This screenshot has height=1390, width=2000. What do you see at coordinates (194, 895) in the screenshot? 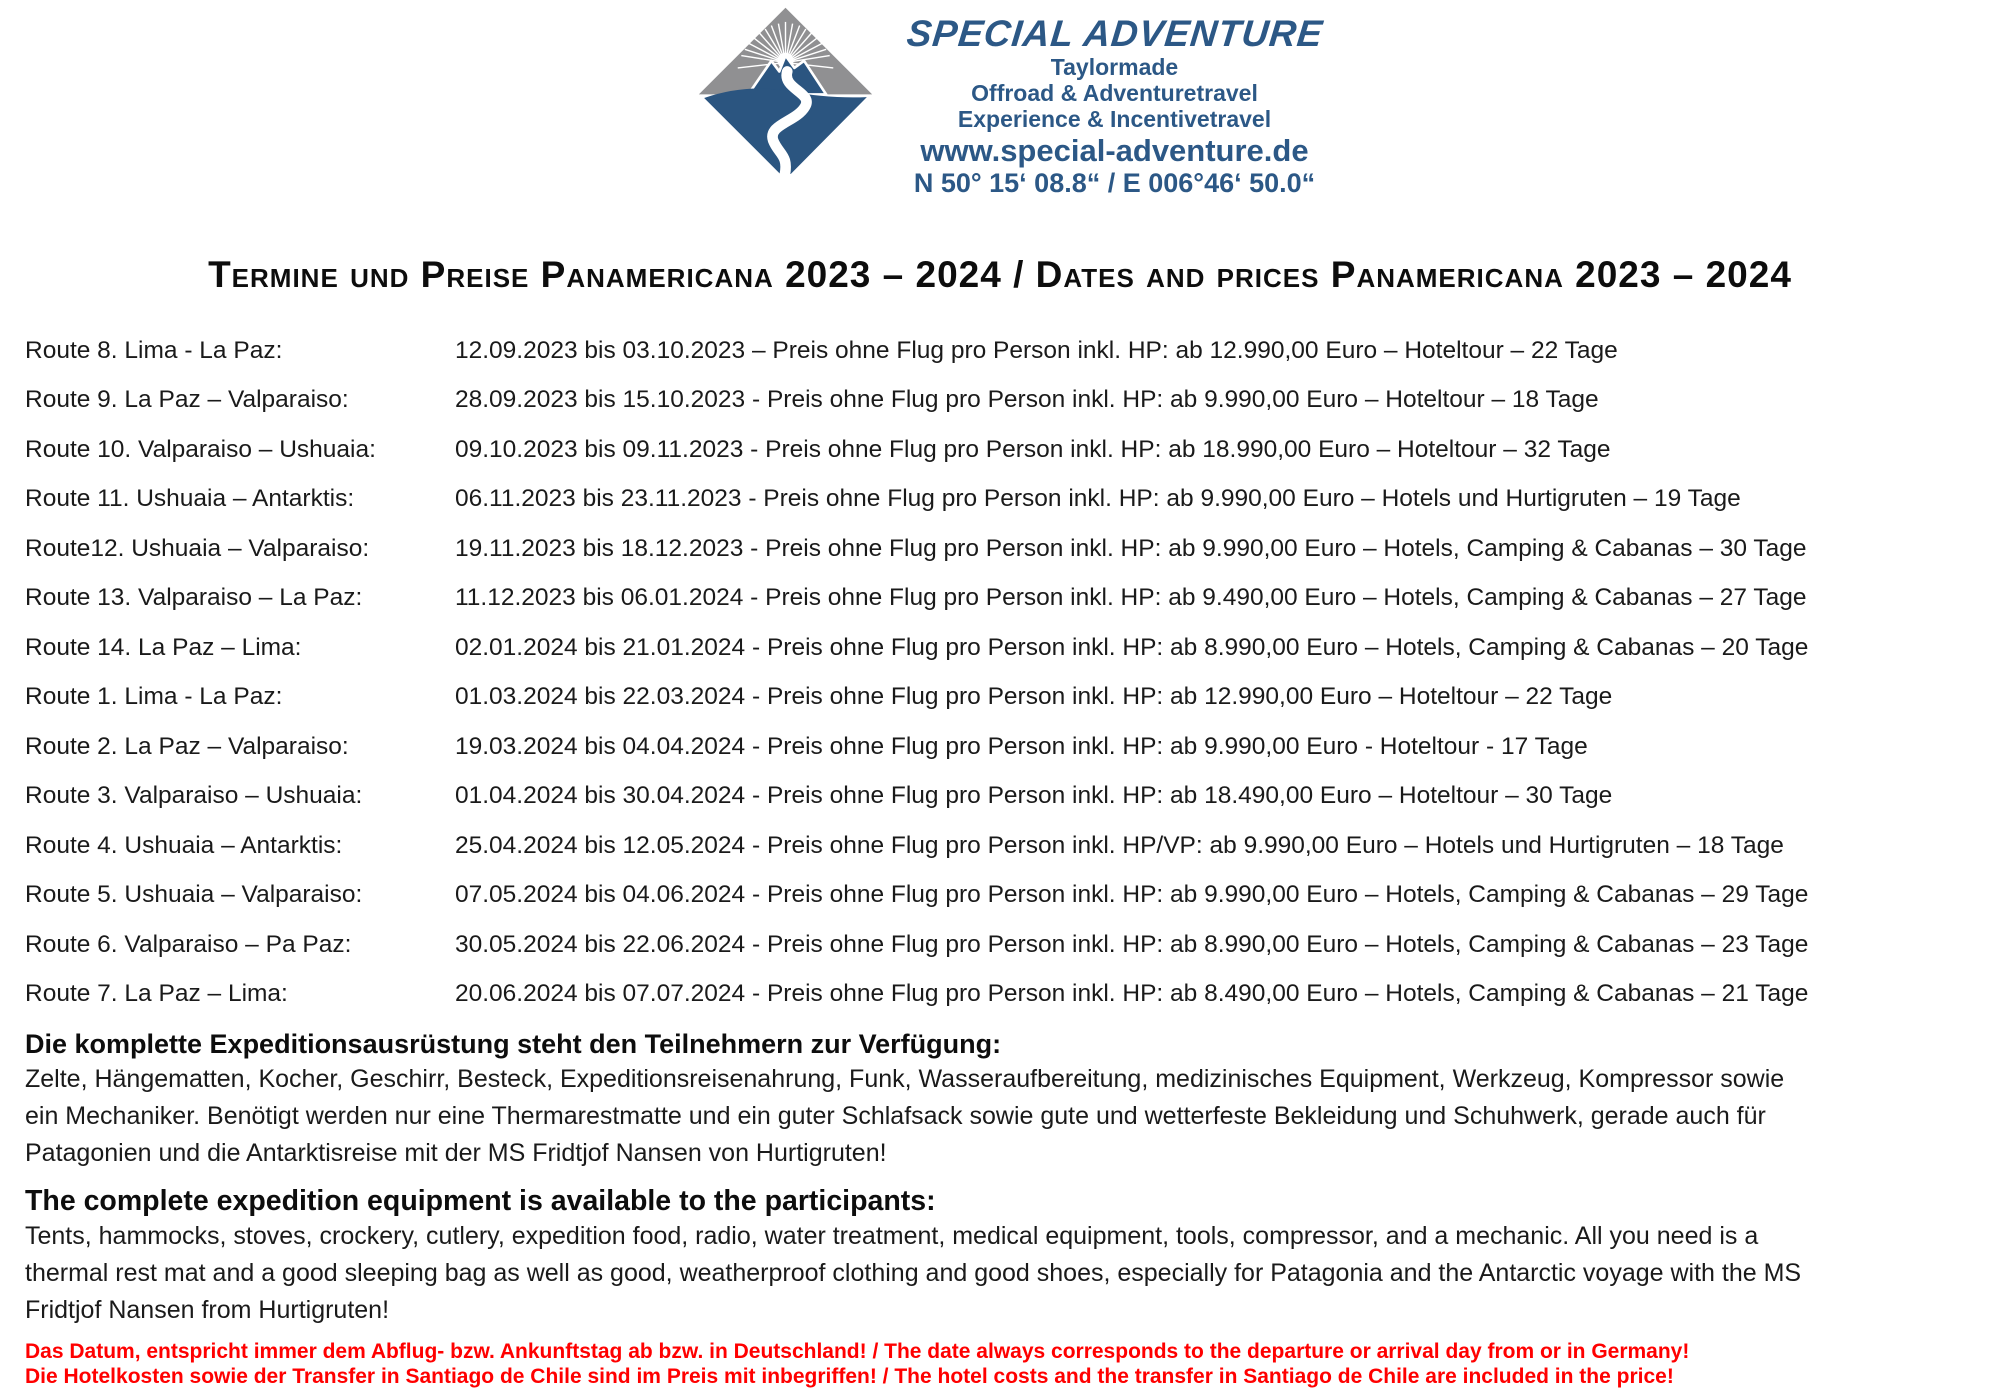
I see `route-label: Route 5. Ushuaia – Valparaiso:` at bounding box center [194, 895].